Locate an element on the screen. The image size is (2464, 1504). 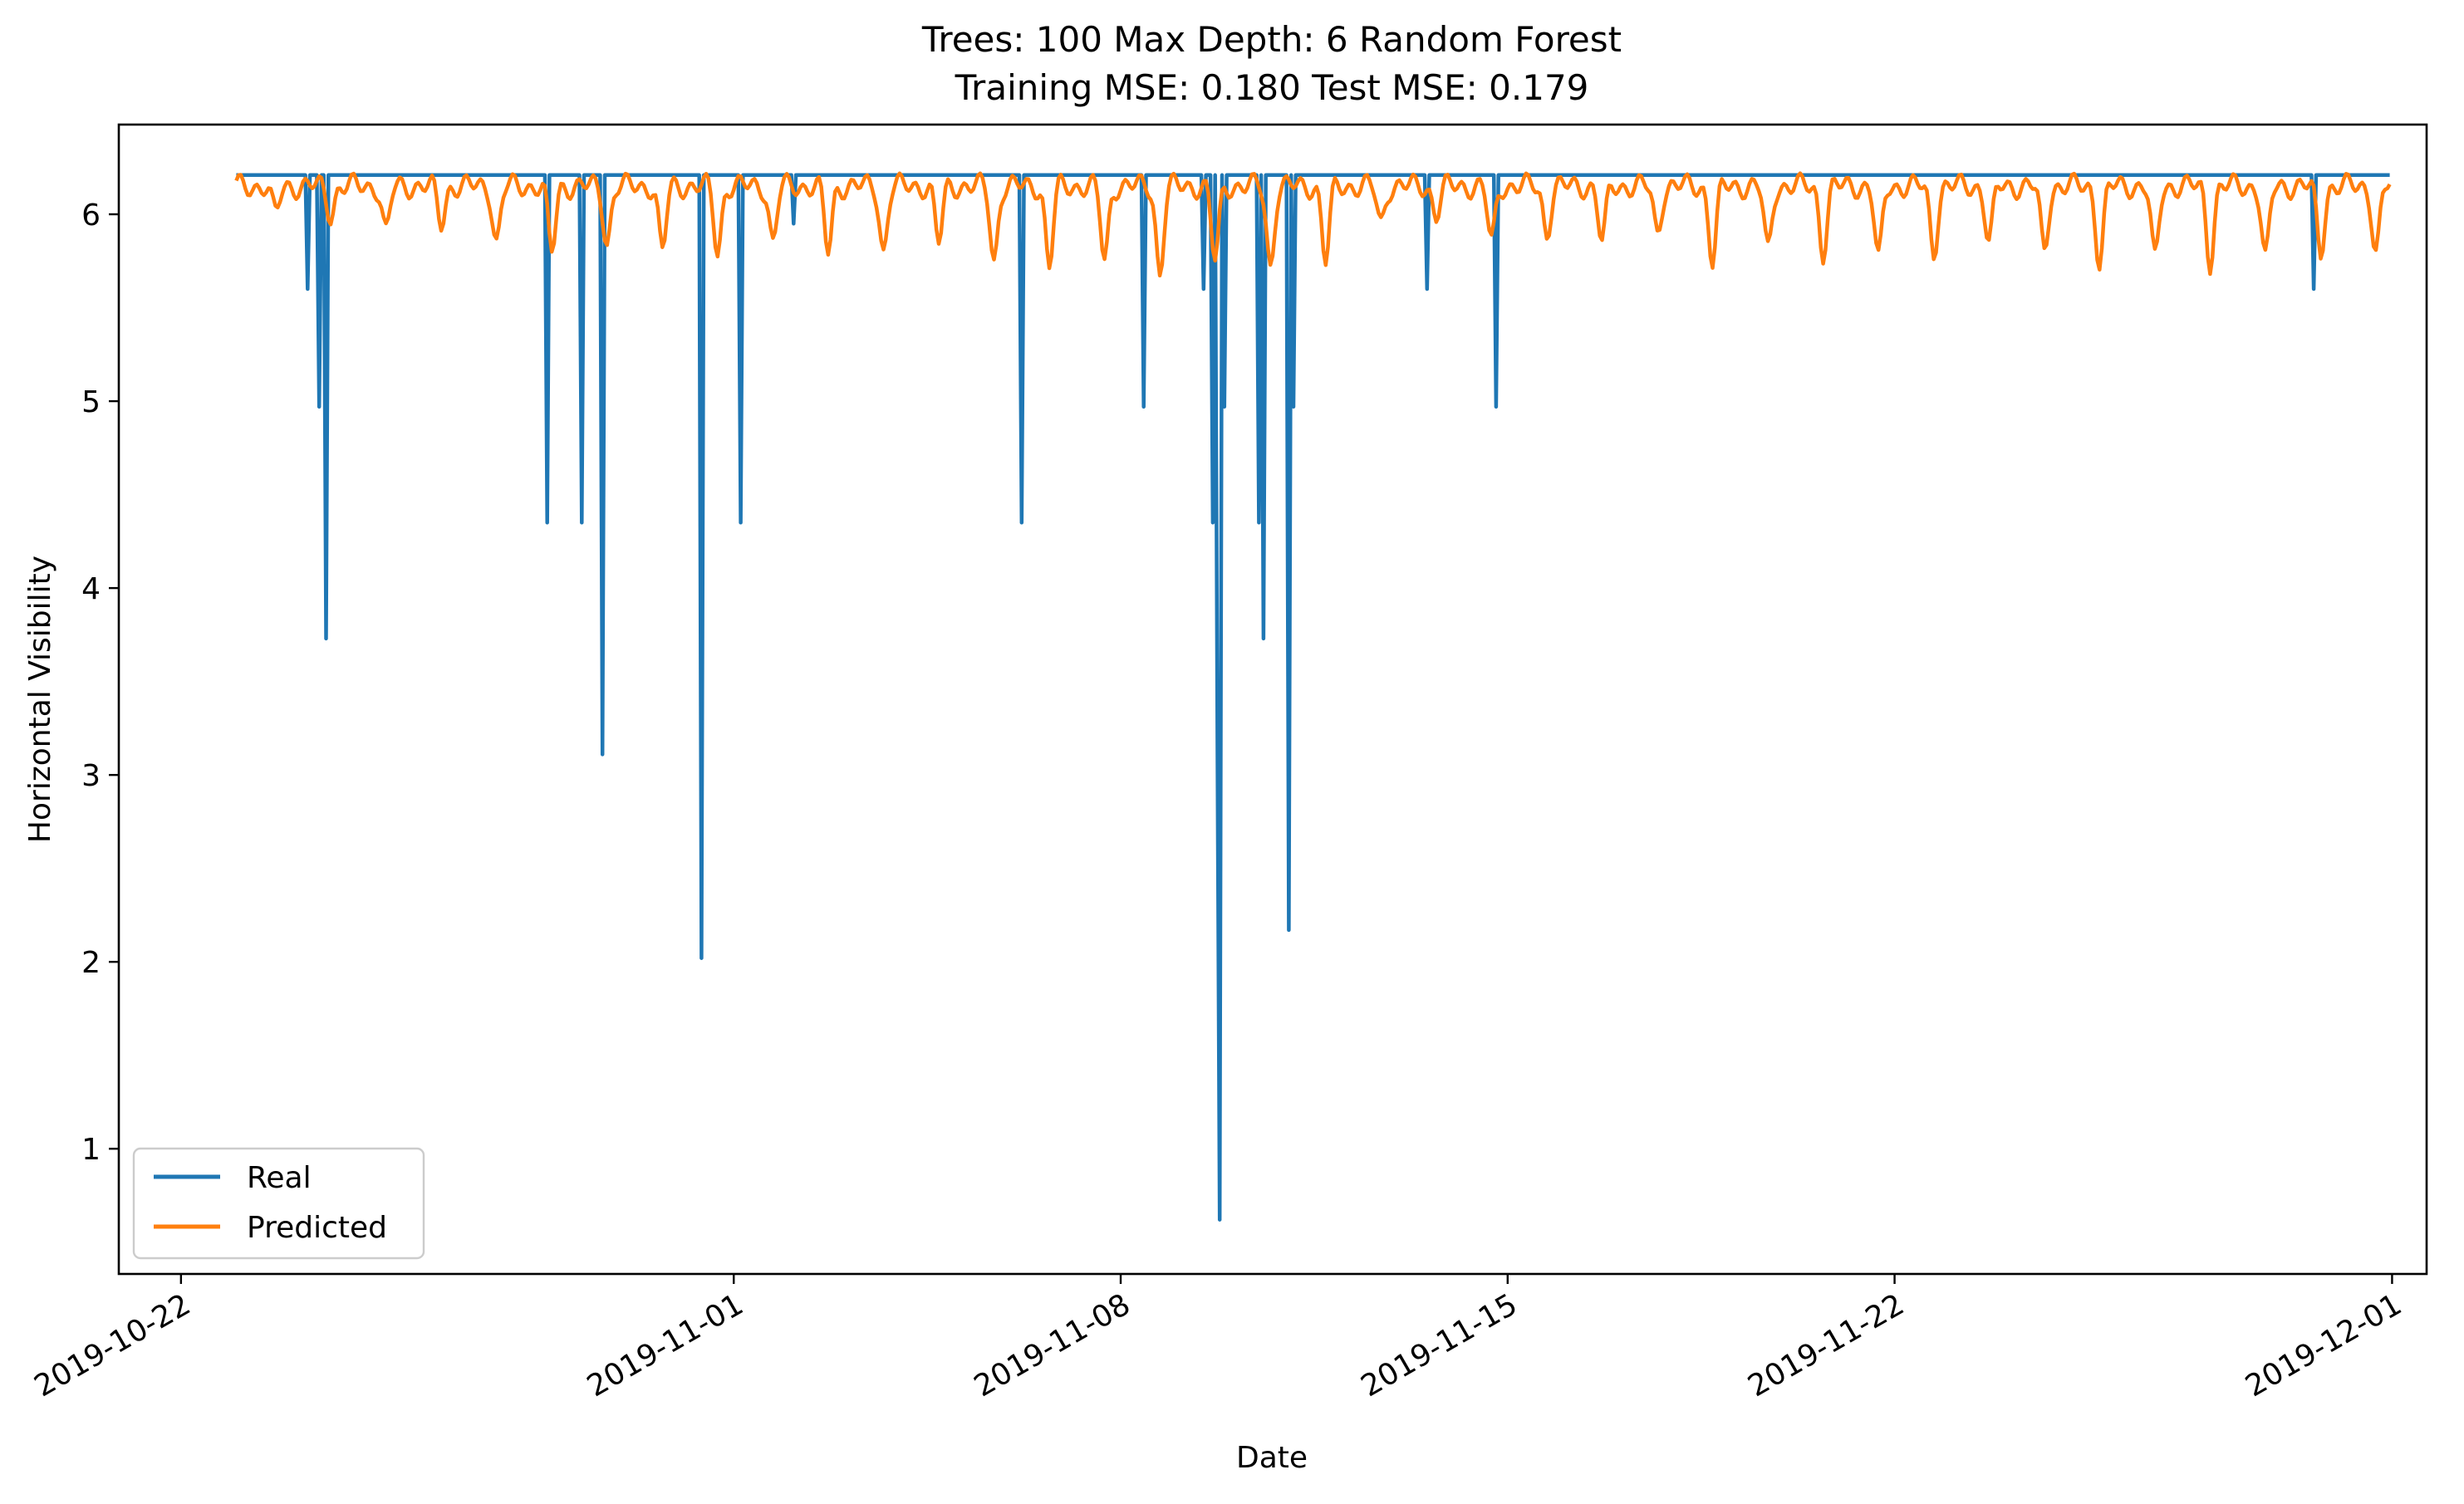
y-tick-label: 1 is located at coordinates (91, 1150).